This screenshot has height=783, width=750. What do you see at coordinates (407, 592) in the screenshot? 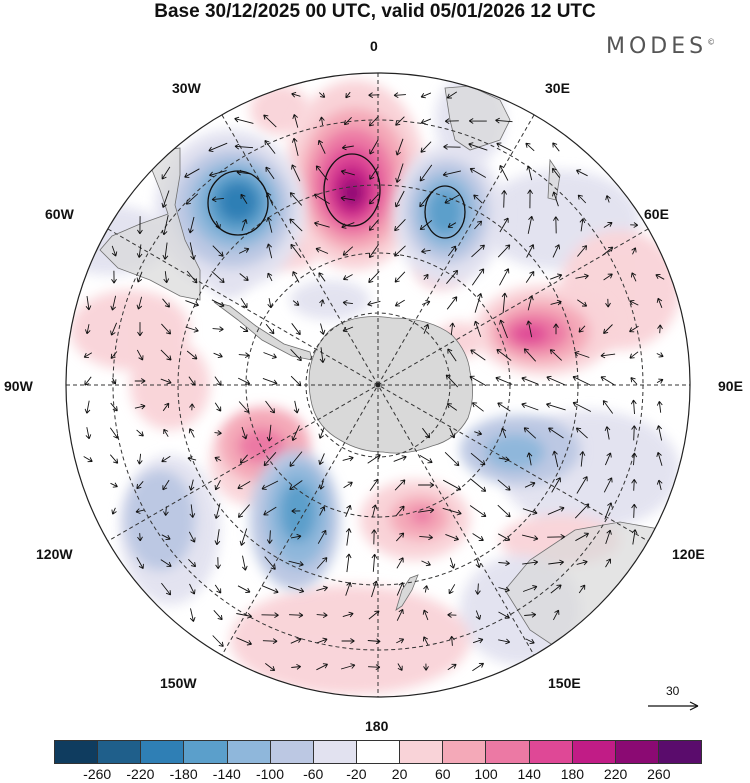
I see `new-zealand-land` at bounding box center [407, 592].